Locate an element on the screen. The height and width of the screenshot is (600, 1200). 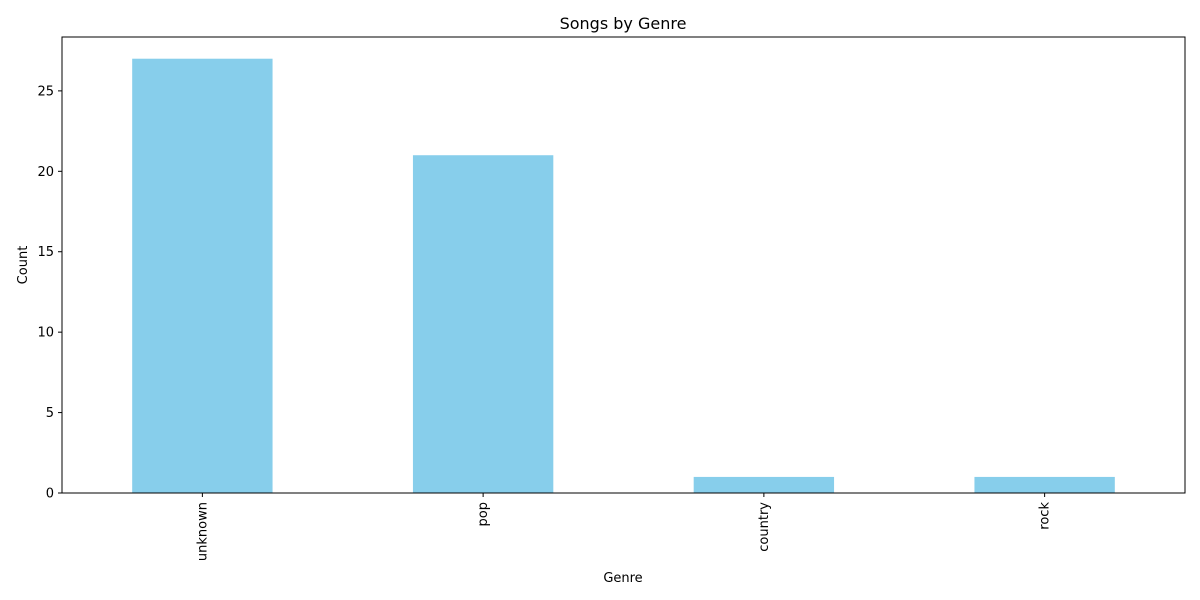
x-axis-label: Genre is located at coordinates (622, 578).